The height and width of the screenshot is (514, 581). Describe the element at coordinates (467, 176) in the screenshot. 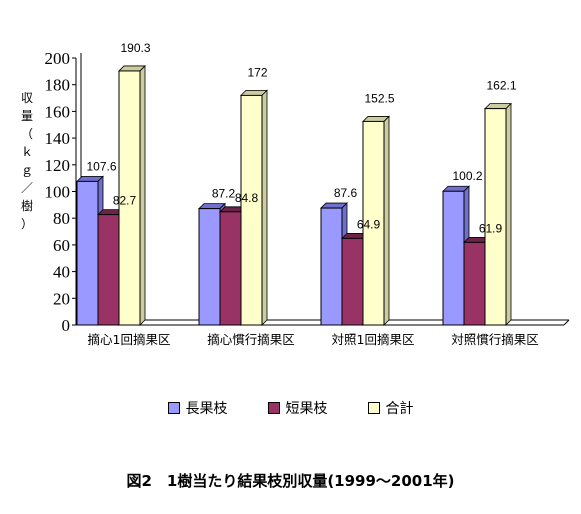

I see `data-label: 100.2` at that location.